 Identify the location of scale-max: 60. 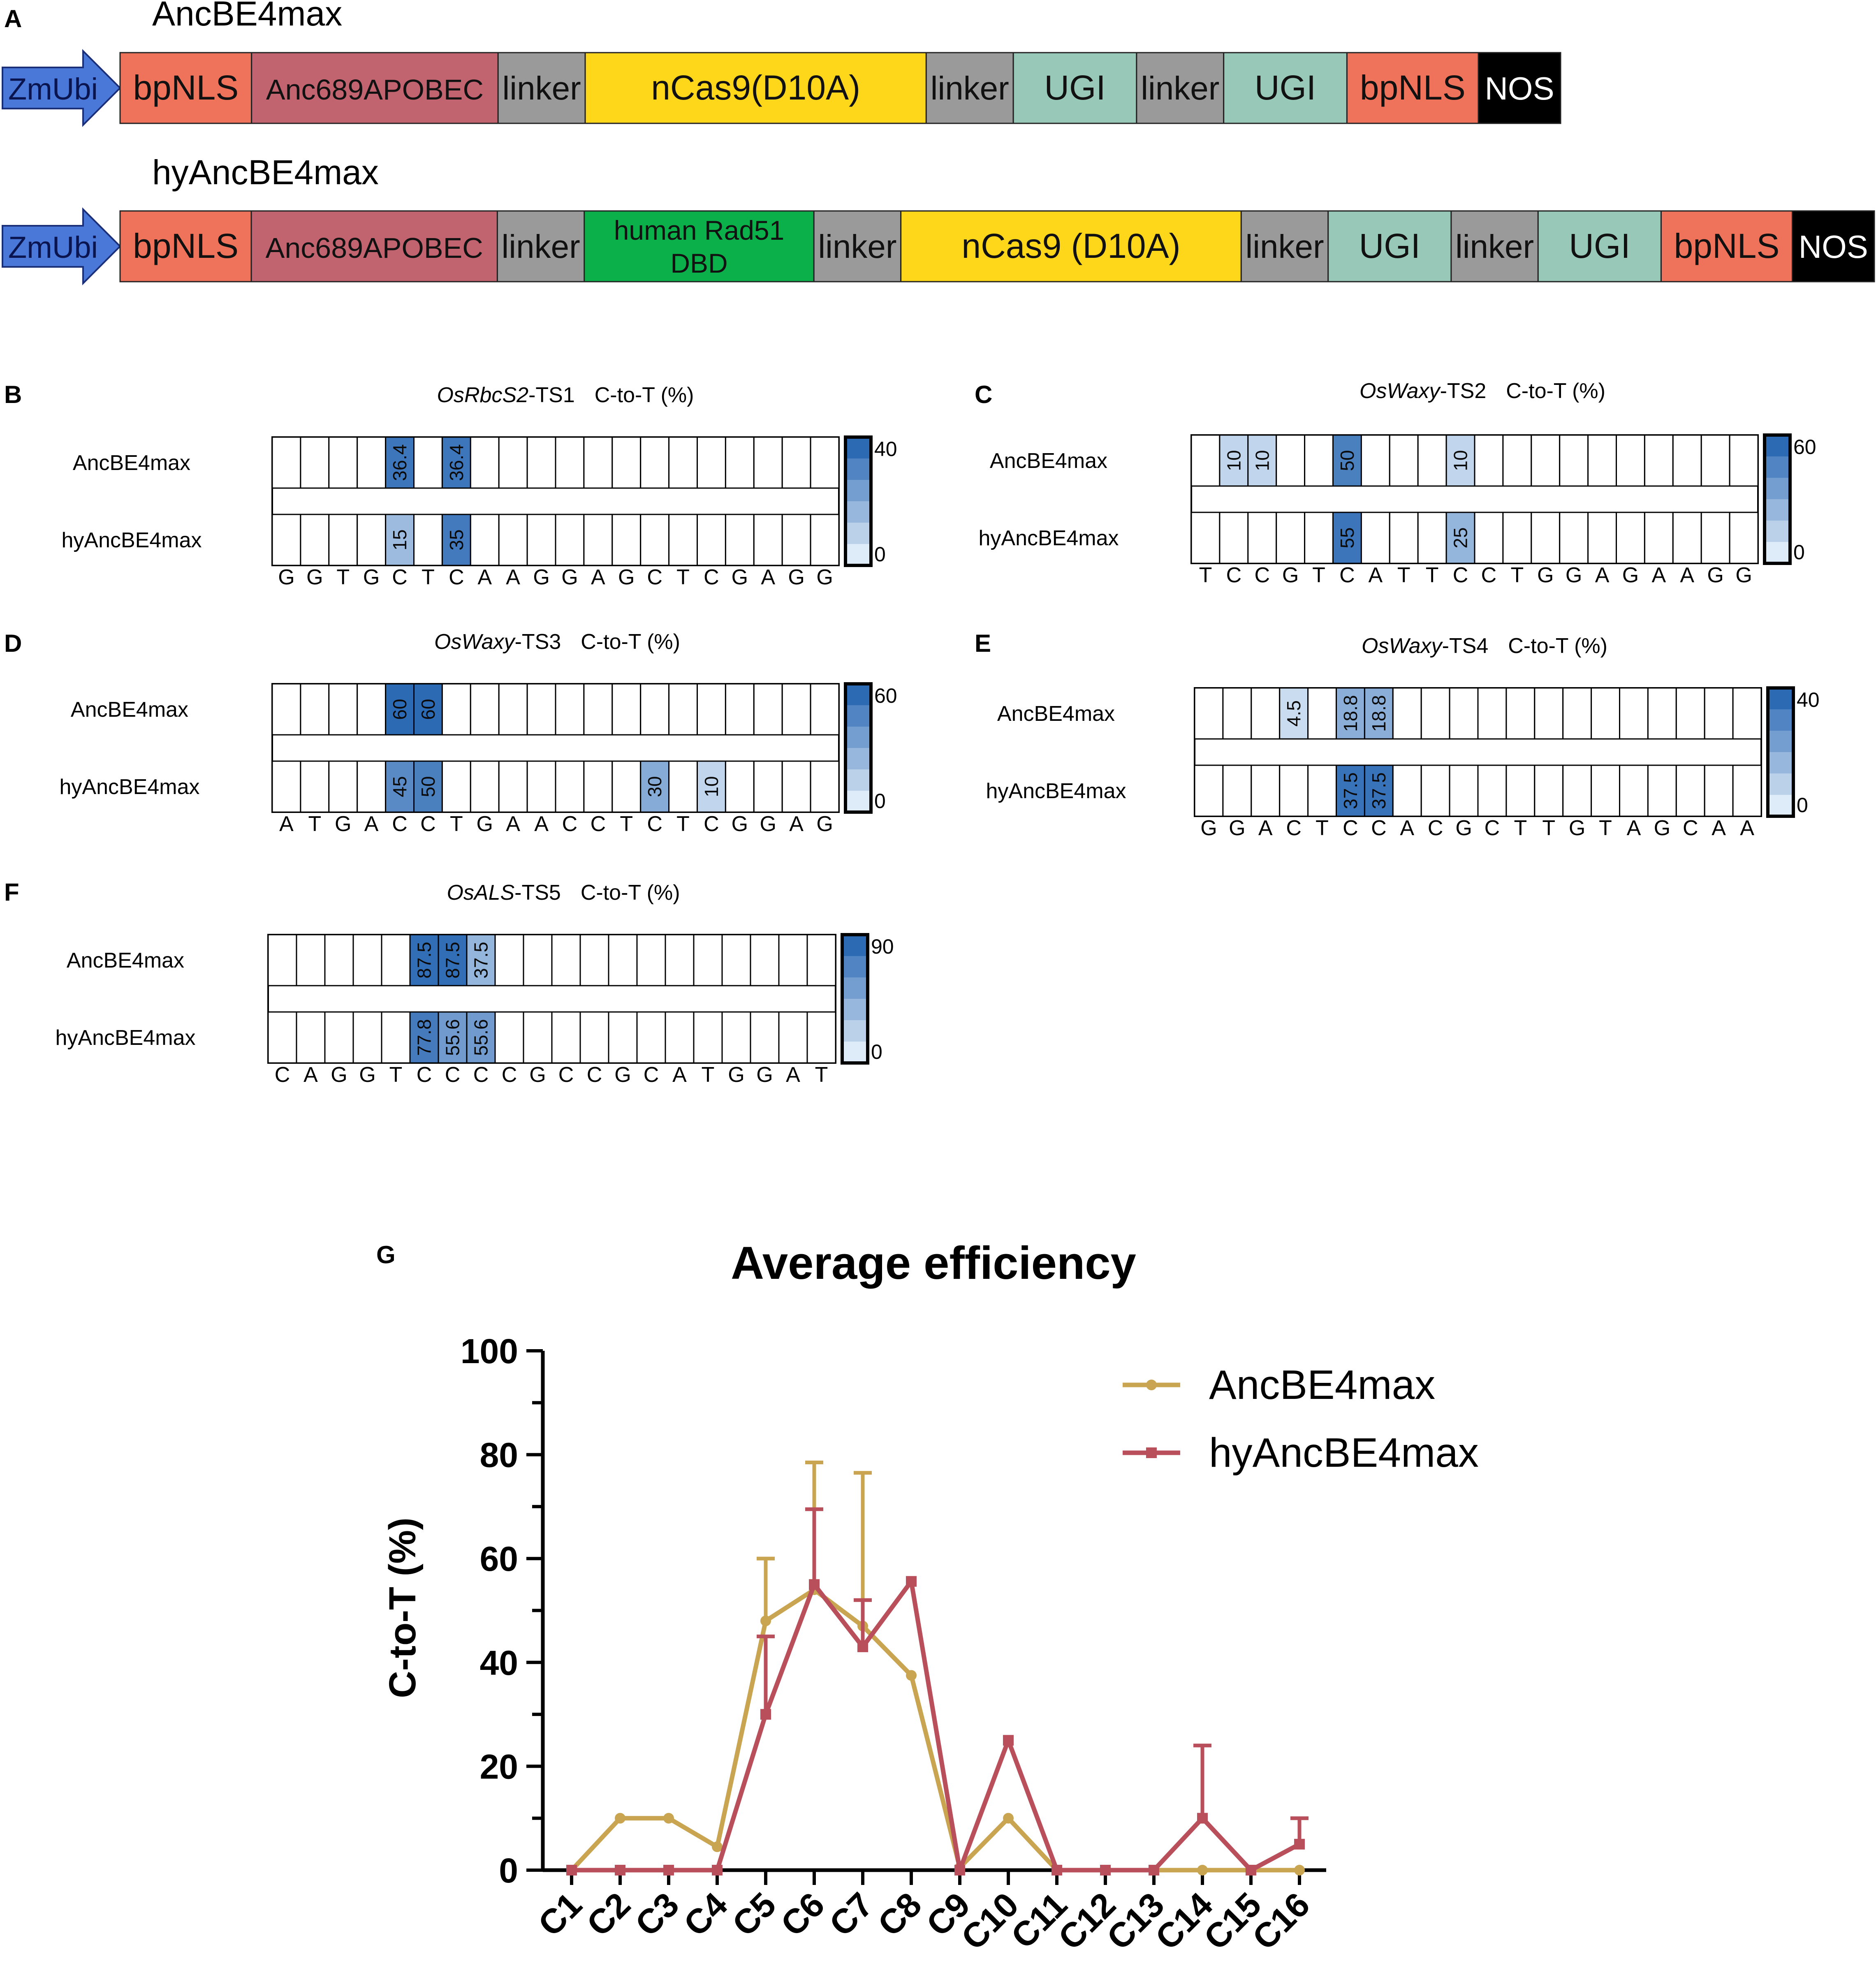
(1804, 446).